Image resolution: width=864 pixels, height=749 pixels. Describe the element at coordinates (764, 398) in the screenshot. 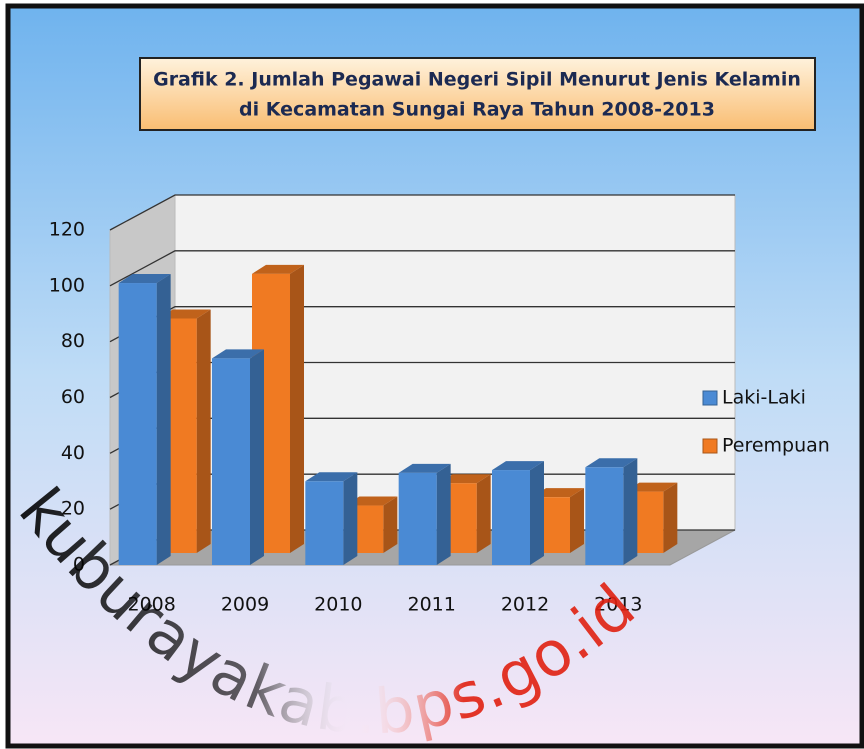

I see `legend-label: Laki-Laki` at that location.